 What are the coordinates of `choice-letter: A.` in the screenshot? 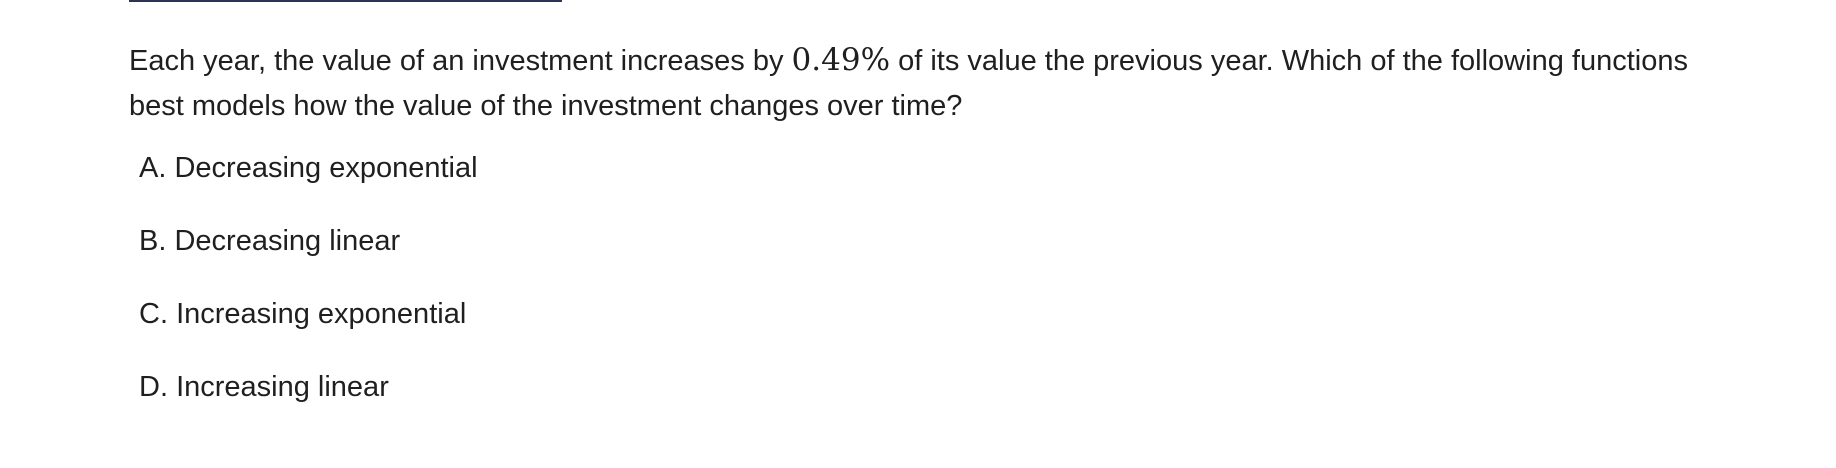 It's located at (153, 168).